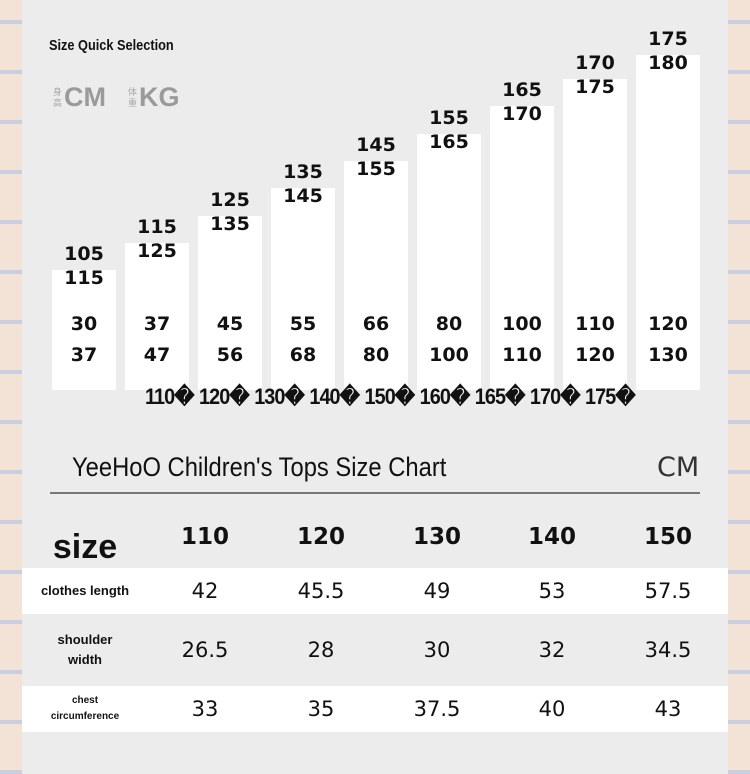  Describe the element at coordinates (84, 278) in the screenshot. I see `height-to: 115` at that location.